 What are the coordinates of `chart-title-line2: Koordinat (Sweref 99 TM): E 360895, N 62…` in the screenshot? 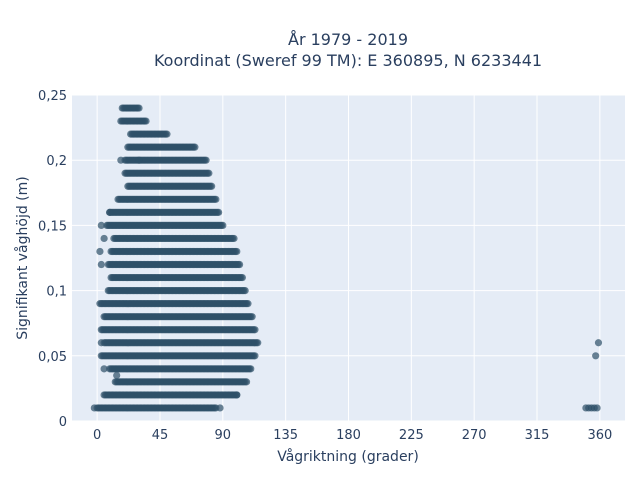 It's located at (348, 60).